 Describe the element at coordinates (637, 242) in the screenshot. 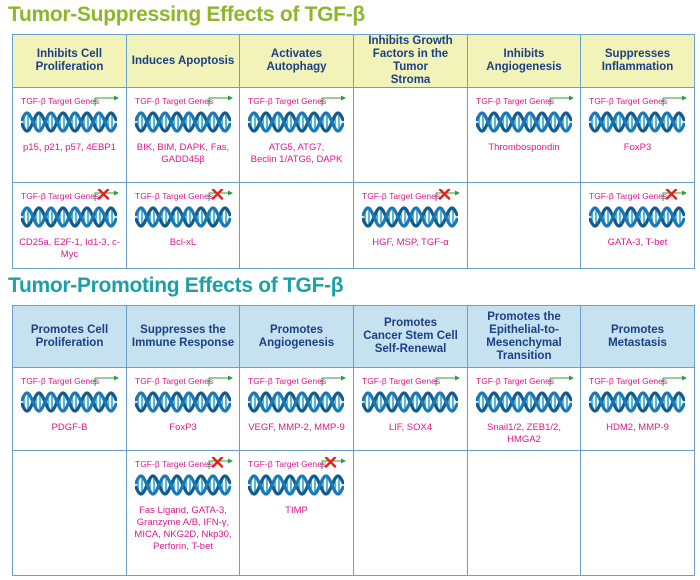

I see `gene-list: GATA-3, T-bet` at that location.